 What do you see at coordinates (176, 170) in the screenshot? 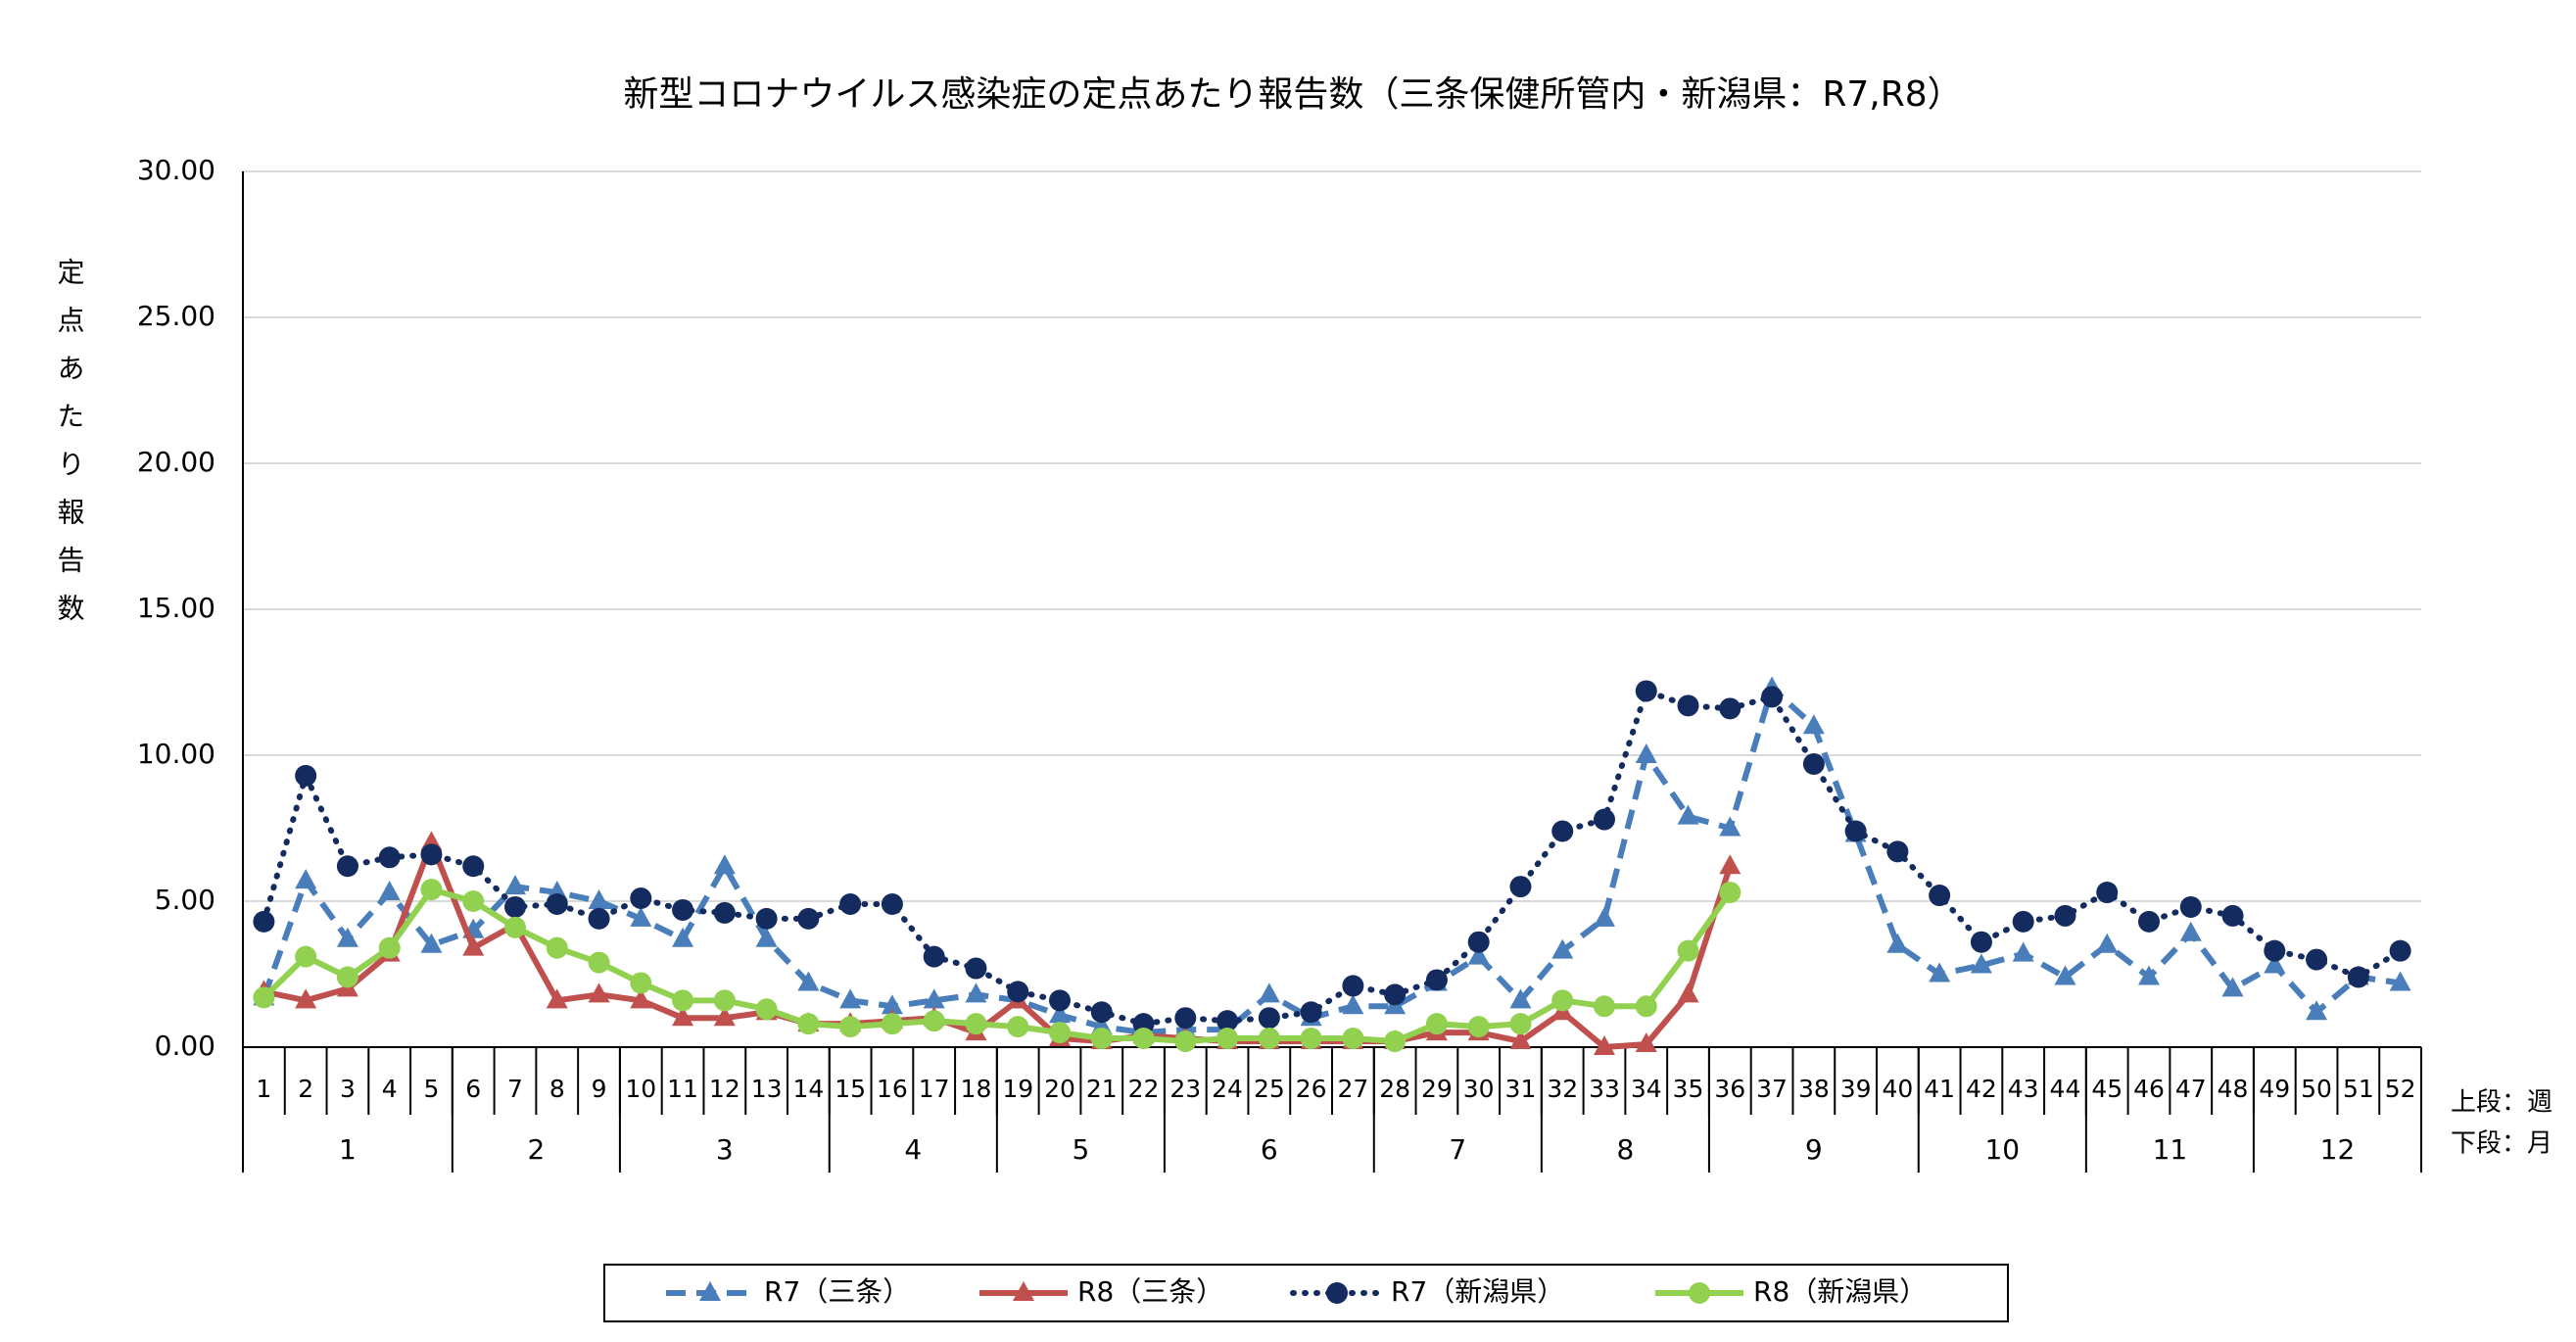
I see `y-tick-label: 30.00` at bounding box center [176, 170].